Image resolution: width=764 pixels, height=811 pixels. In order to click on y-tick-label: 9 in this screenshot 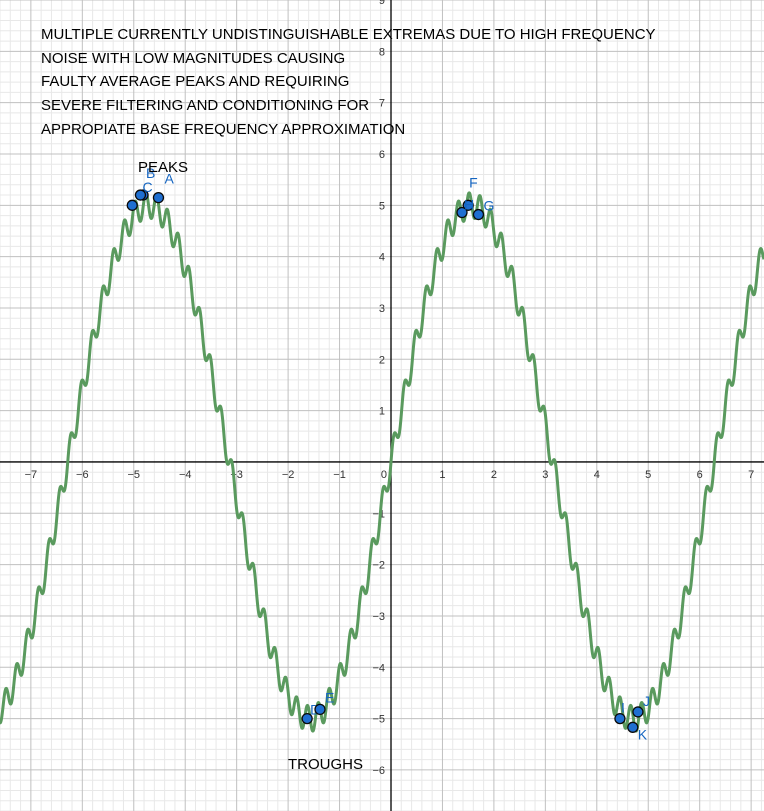, I will do `click(382, 3)`.